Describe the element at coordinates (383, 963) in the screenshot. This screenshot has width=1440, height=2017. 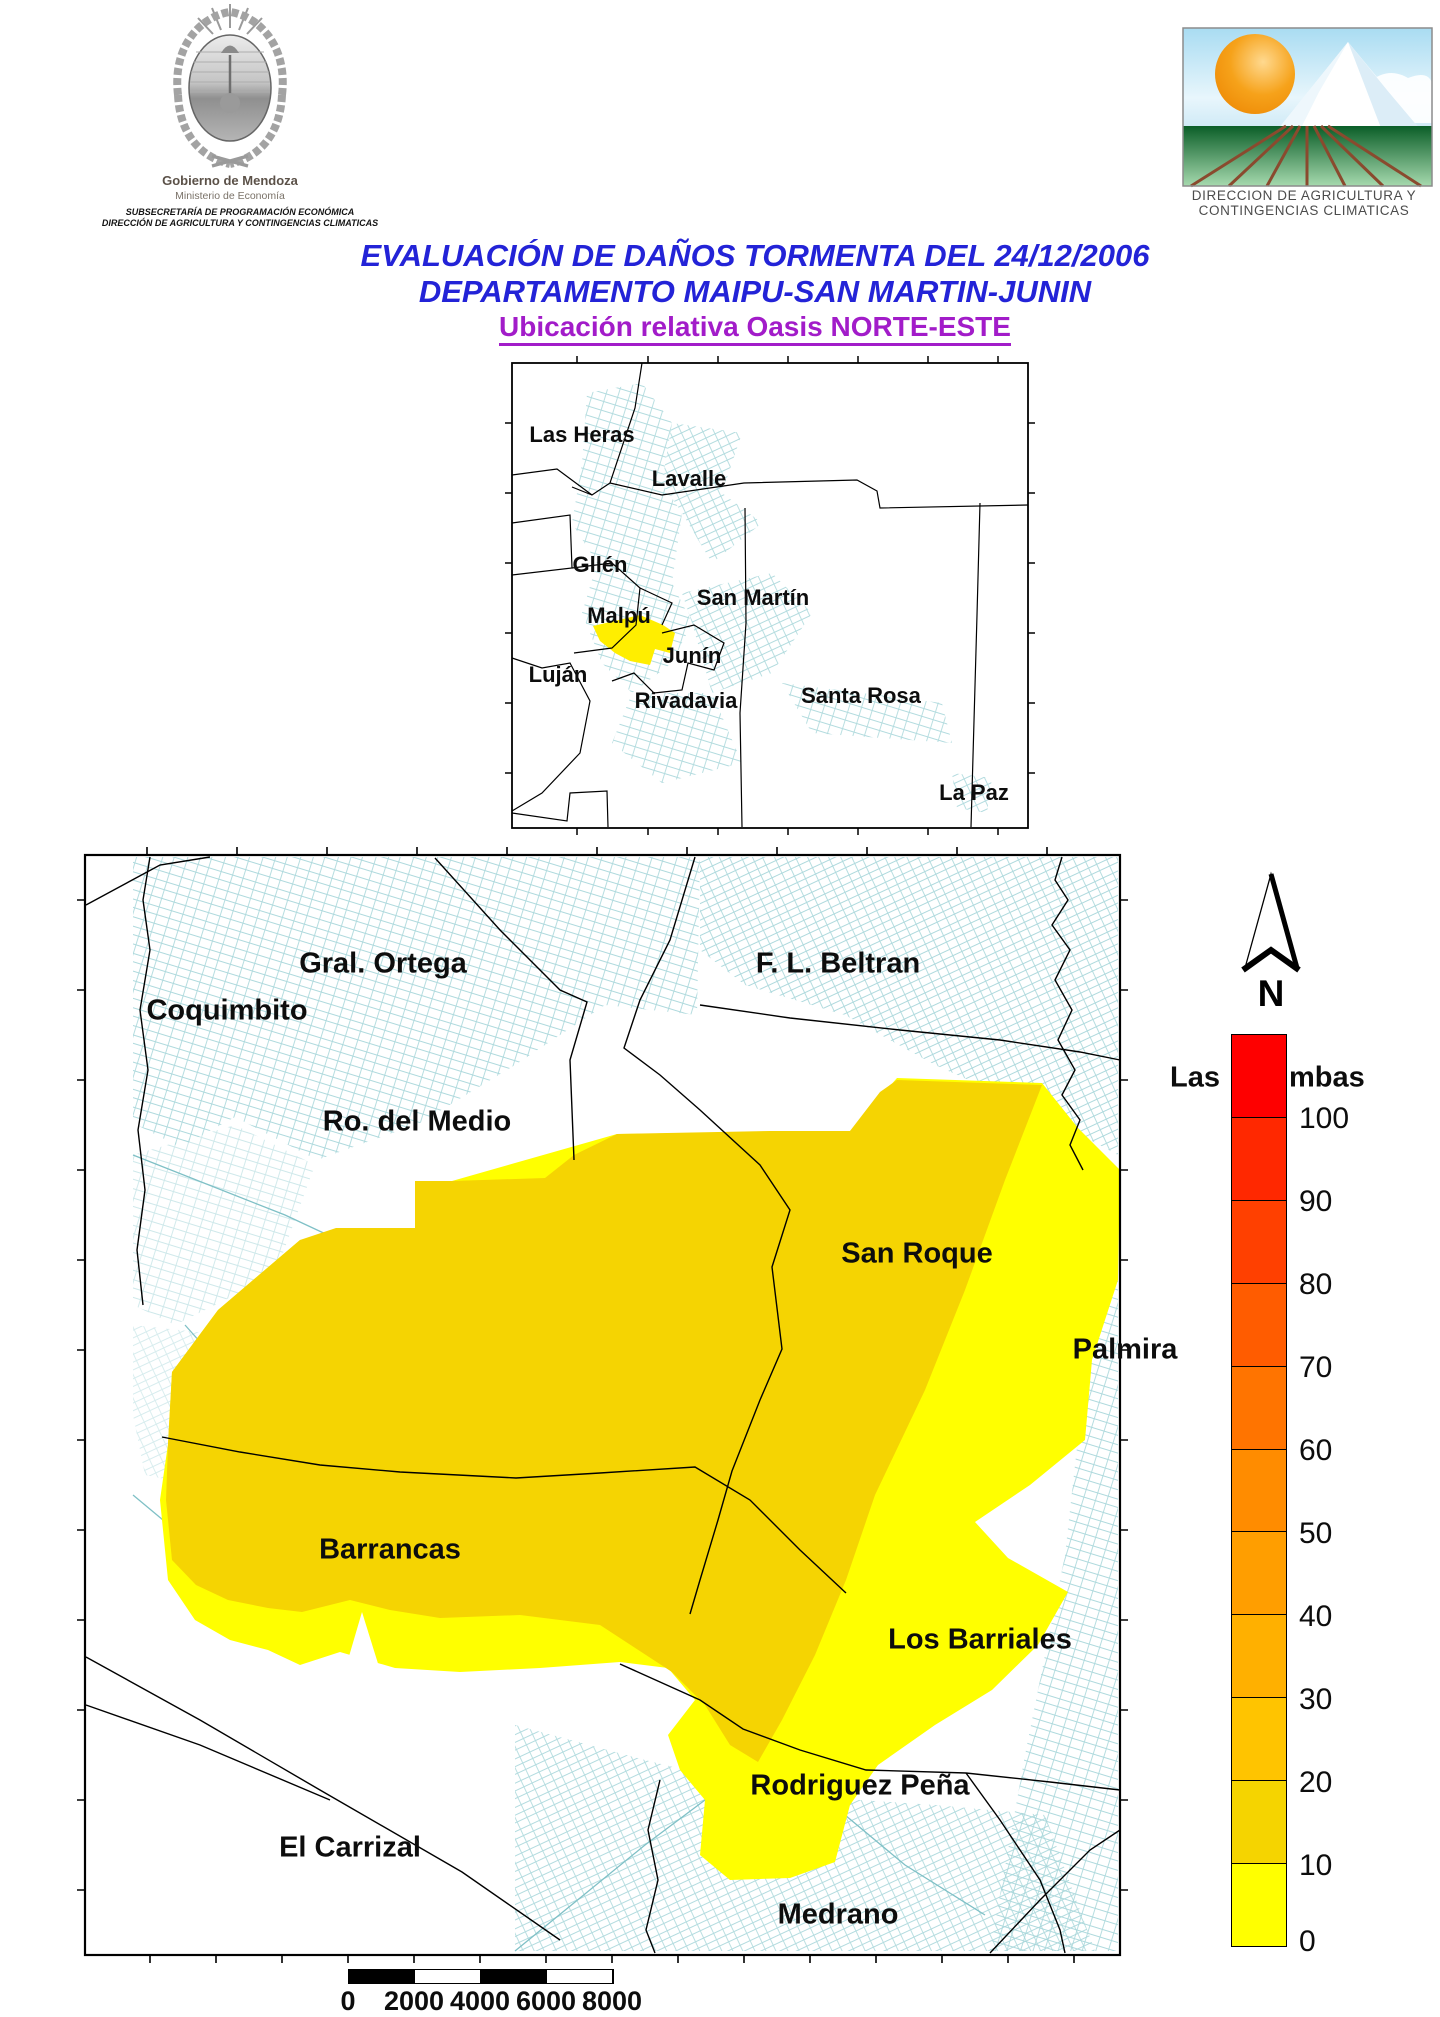
I see `map-label-gral-ortega: Gral. Ortega` at that location.